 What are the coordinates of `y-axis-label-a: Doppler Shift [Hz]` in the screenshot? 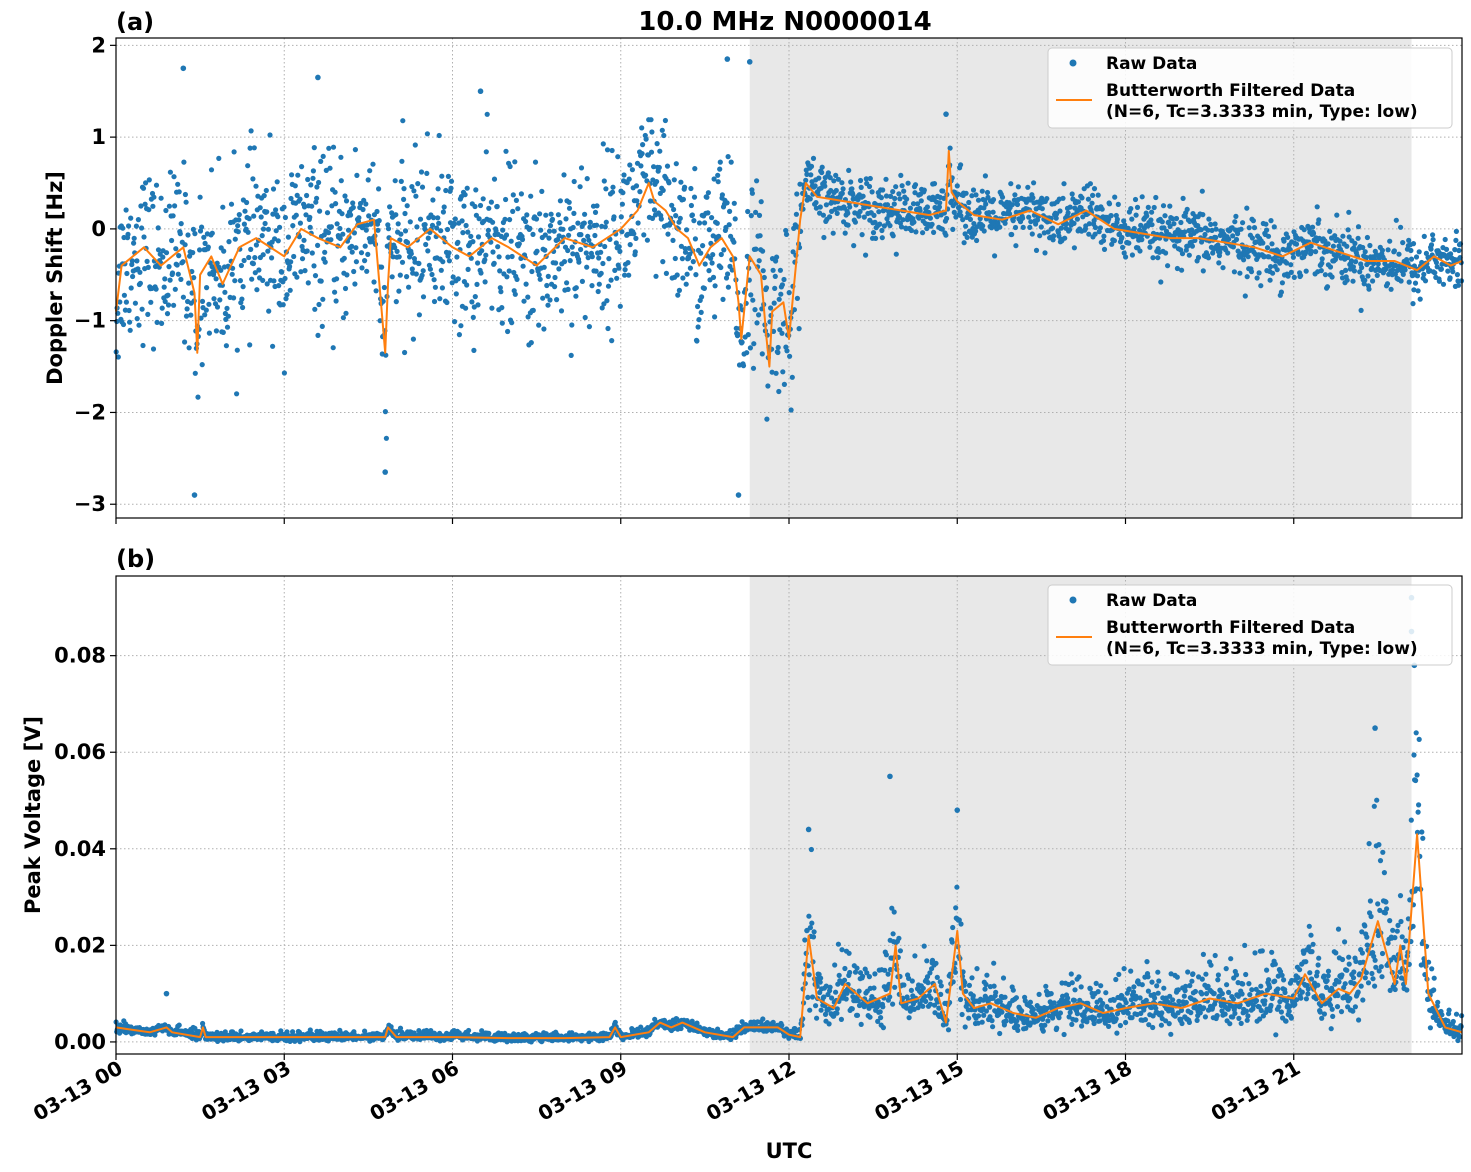 It's located at (55, 278).